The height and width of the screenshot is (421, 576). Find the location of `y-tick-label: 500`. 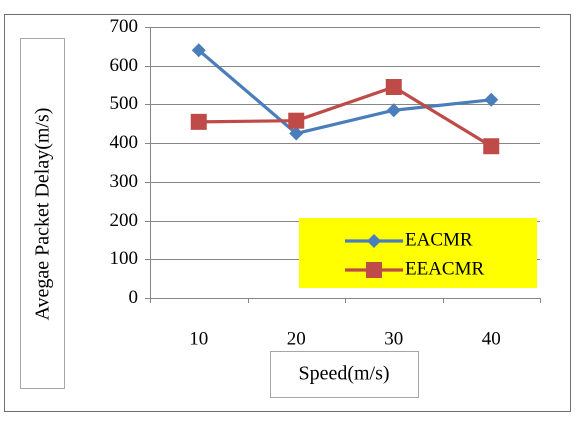

y-tick-label: 500 is located at coordinates (124, 103).